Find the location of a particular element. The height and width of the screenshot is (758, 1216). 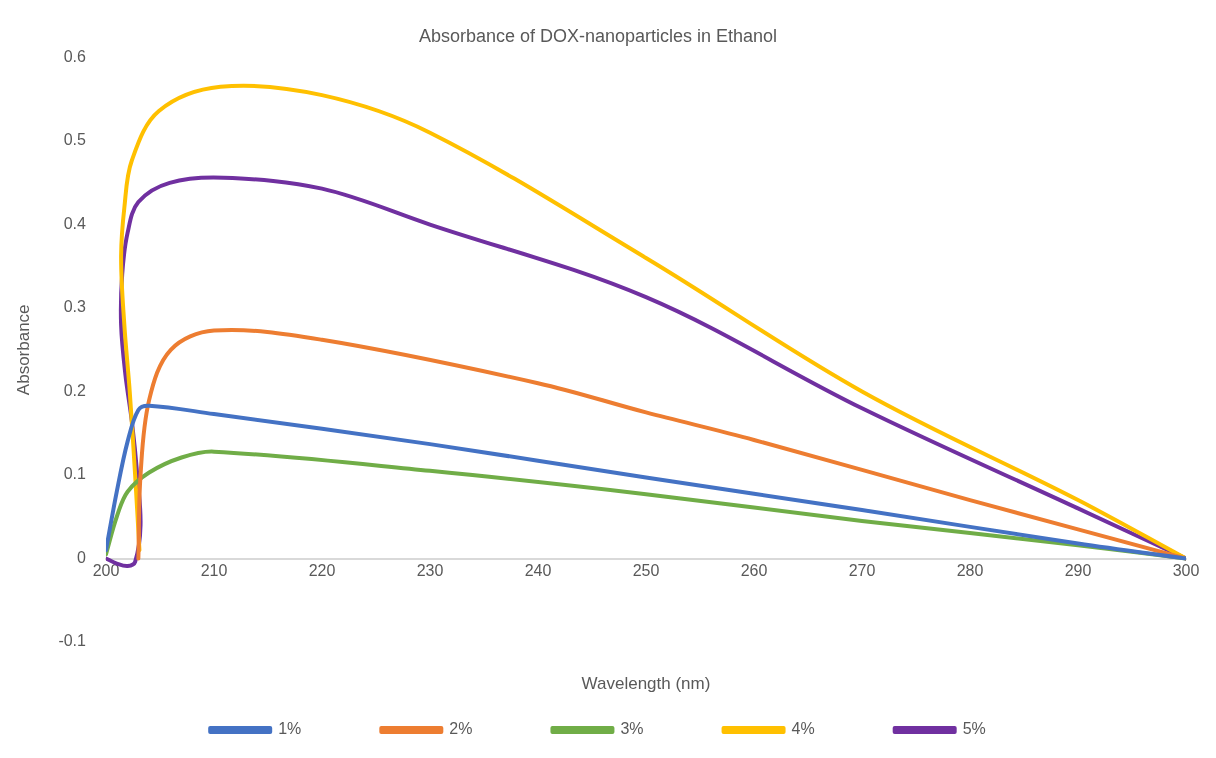

x-tick-label: 250 is located at coordinates (646, 570).